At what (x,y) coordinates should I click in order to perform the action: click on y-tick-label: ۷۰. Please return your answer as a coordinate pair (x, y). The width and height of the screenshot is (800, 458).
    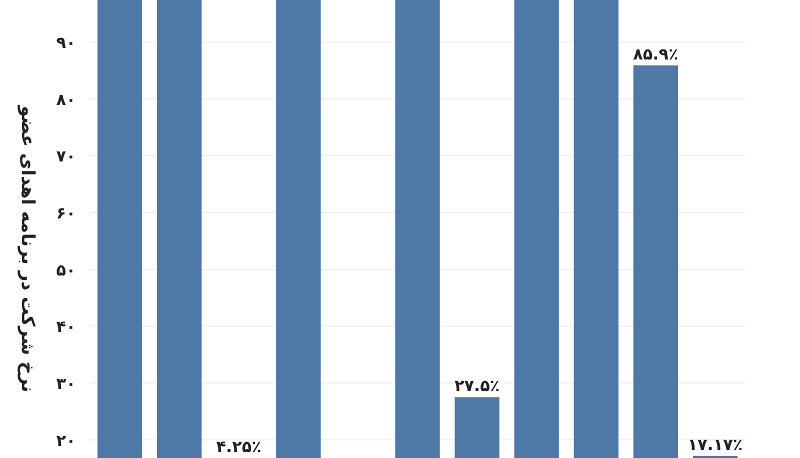
    Looking at the image, I should click on (66, 156).